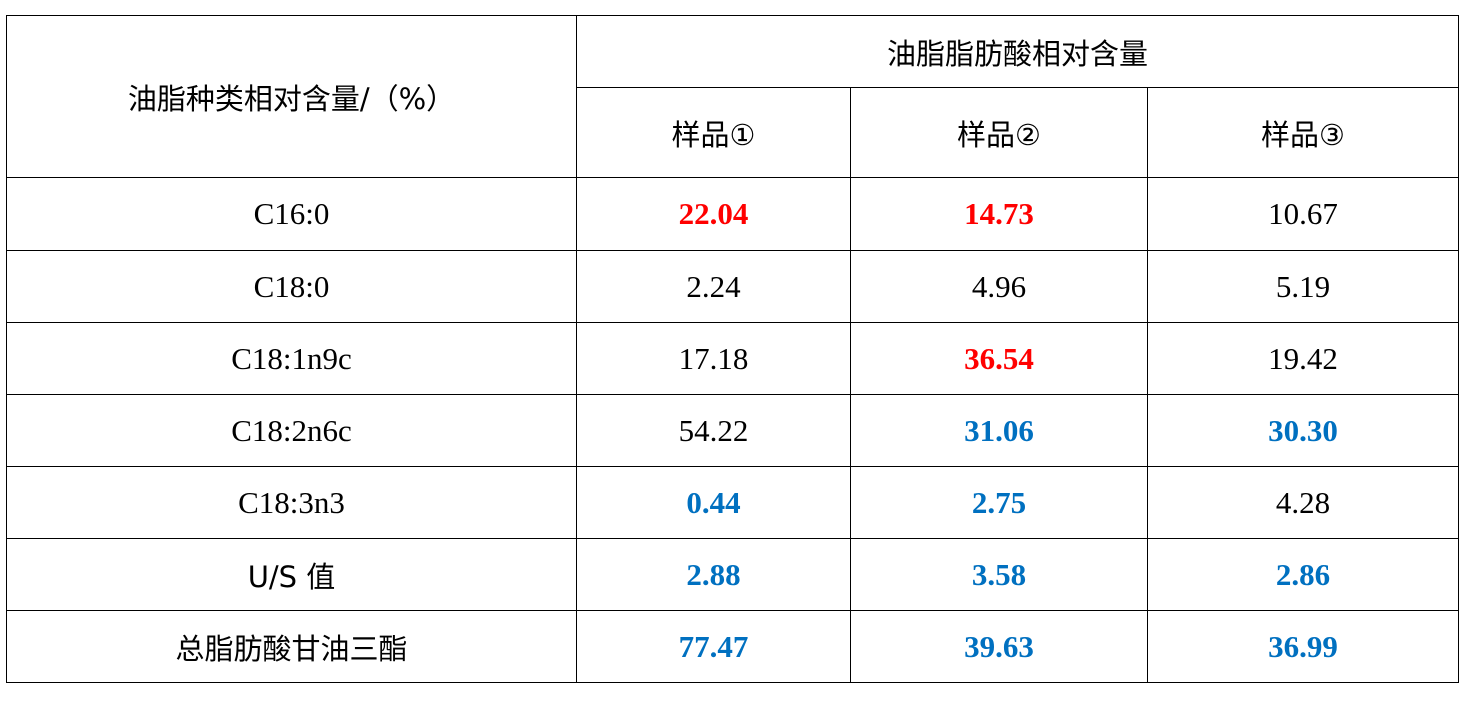 The height and width of the screenshot is (709, 1476). I want to click on value-cell-sample-3: 19.42, so click(1303, 358).